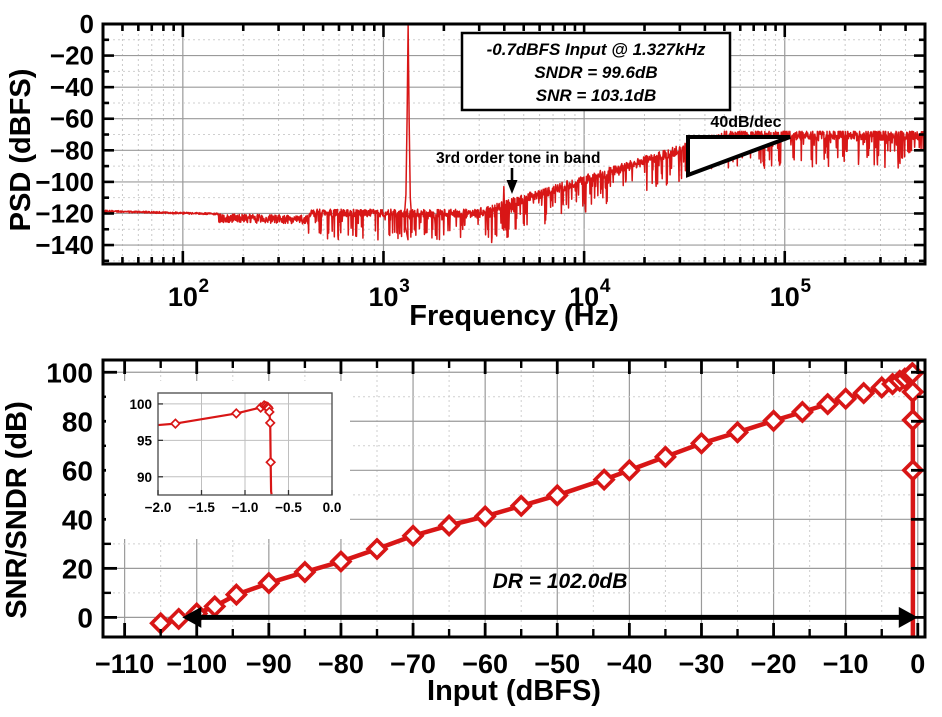 The image size is (942, 717). Describe the element at coordinates (738, 156) in the screenshot. I see `slope-triangle-shape` at that location.